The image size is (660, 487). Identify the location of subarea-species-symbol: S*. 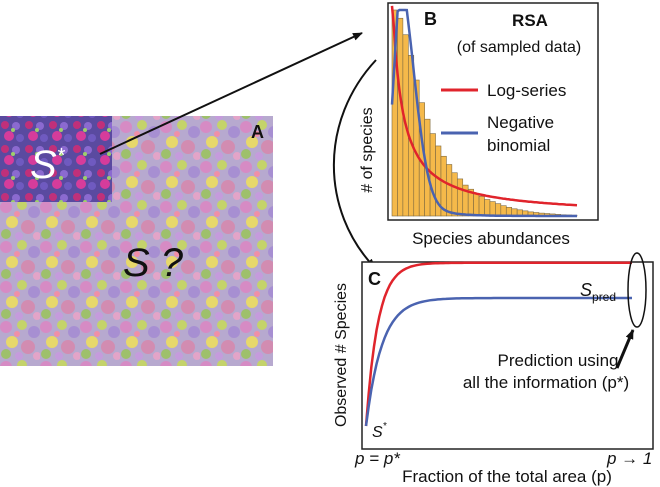
(48, 165).